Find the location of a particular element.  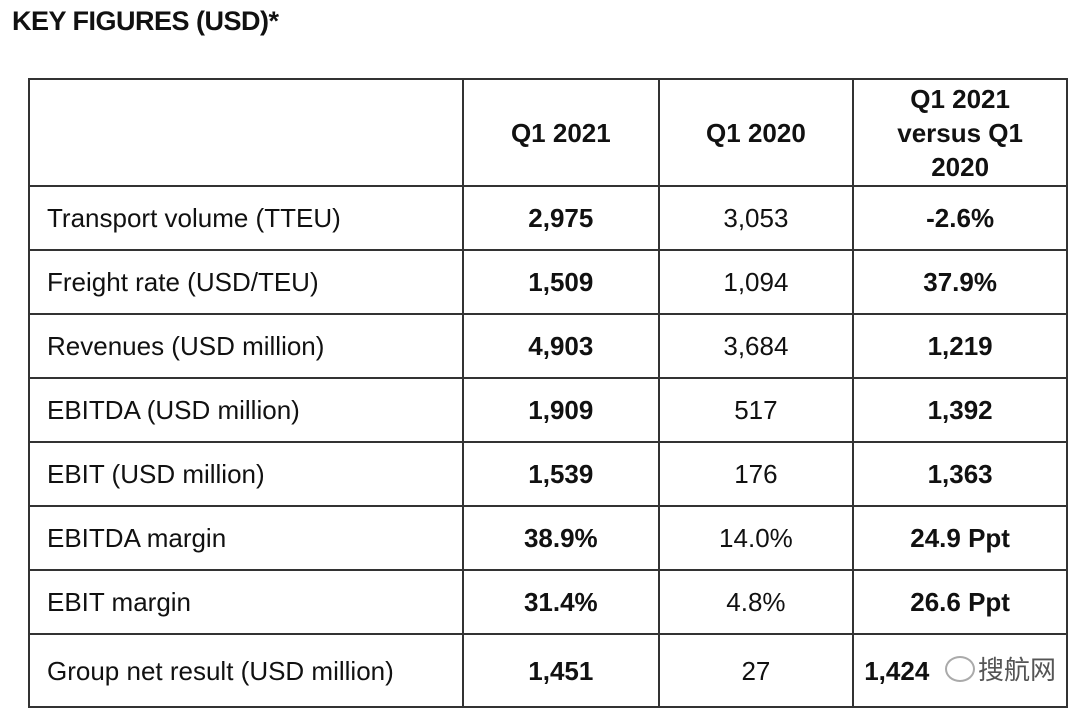

table-row: Transport volume (TTEU) 2,975 3,053 -2.6% is located at coordinates (547, 218).